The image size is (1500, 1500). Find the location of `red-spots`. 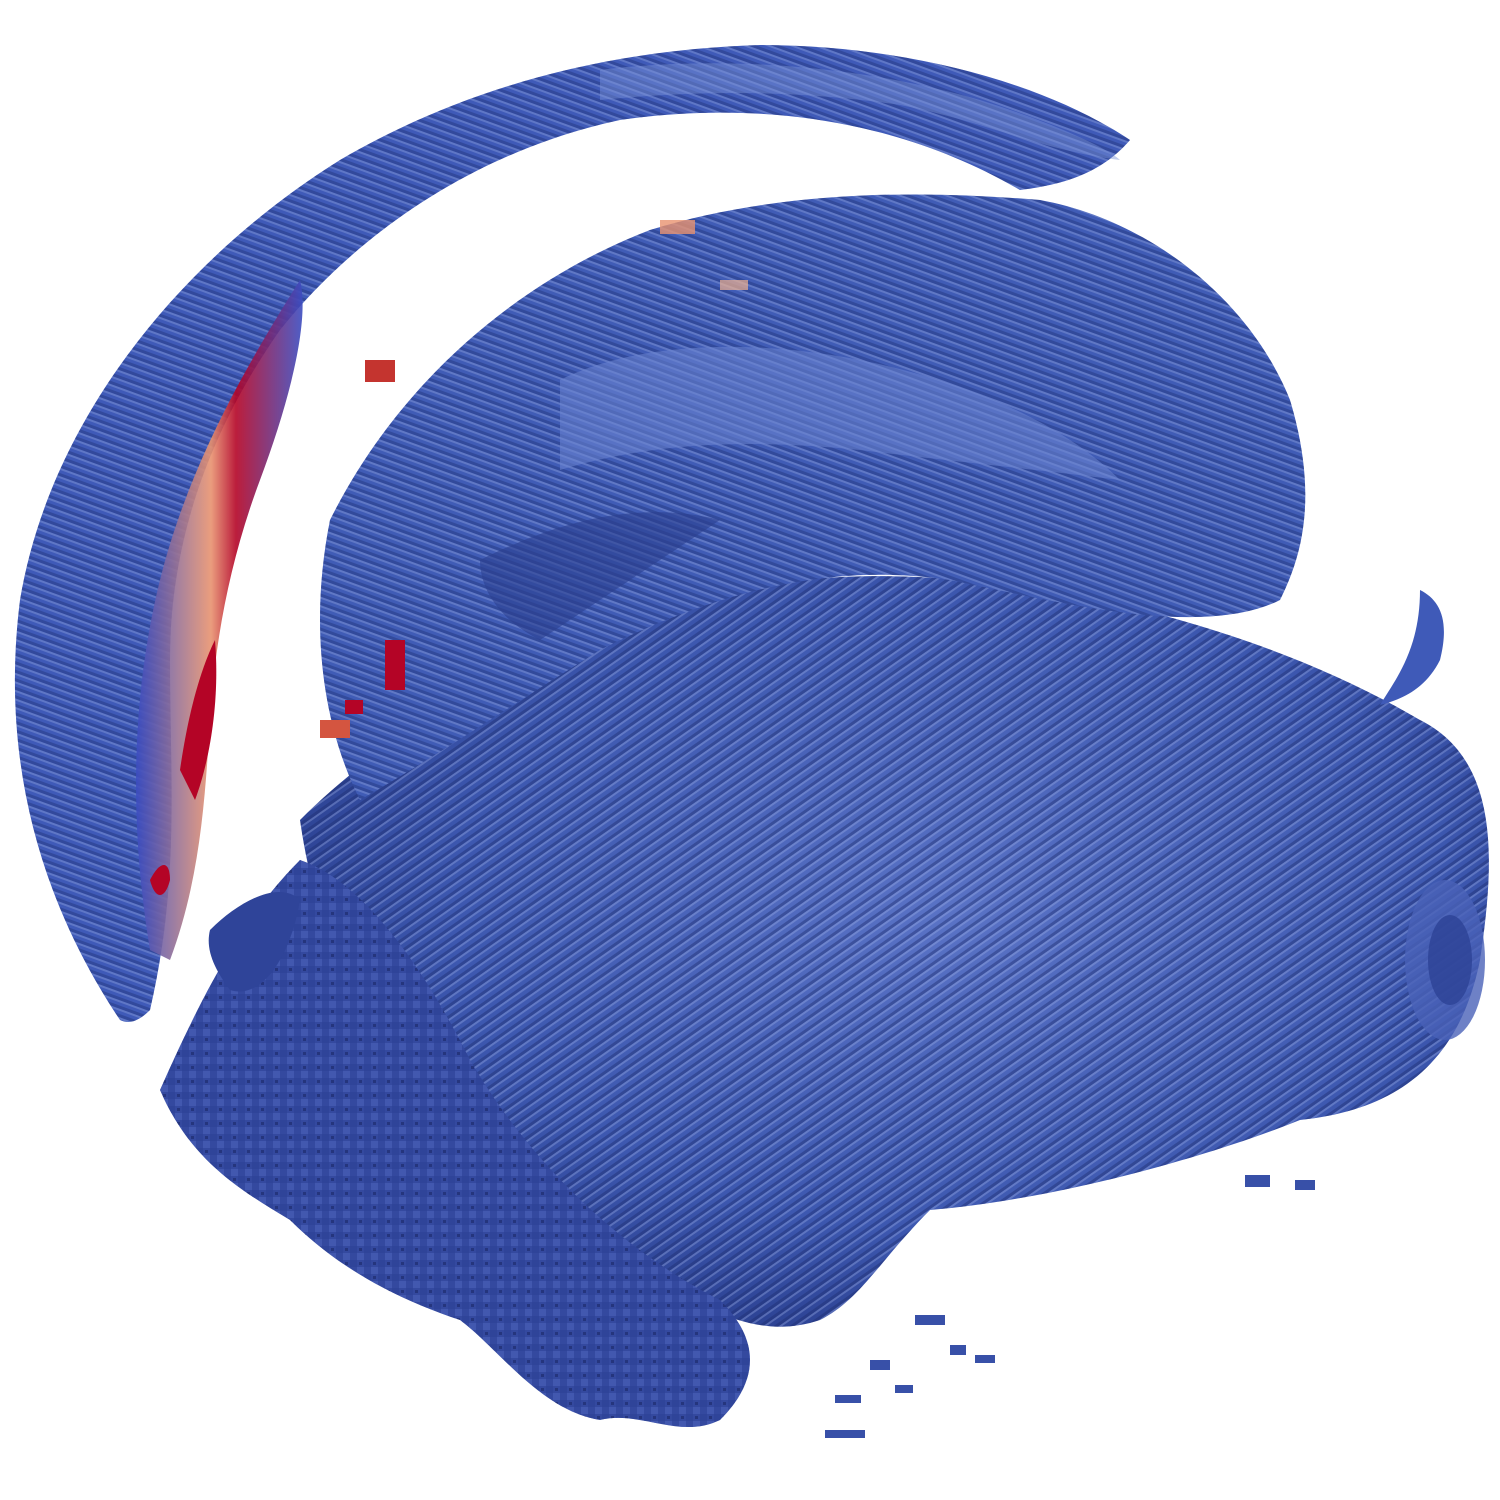

red-spots is located at coordinates (534, 479).